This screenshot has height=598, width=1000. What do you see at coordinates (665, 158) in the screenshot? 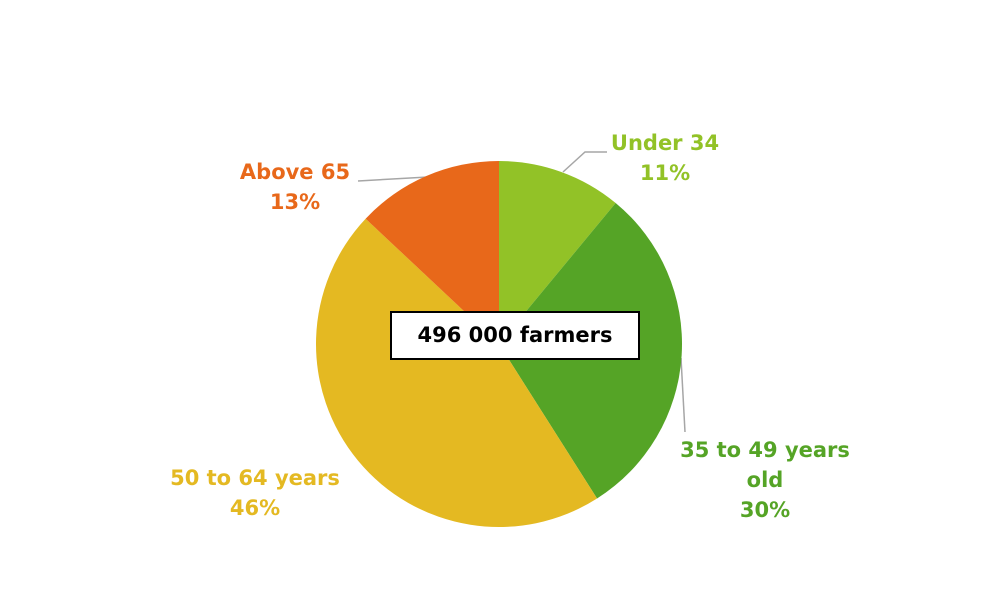
I see `slice-label: Under 34 11%` at bounding box center [665, 158].